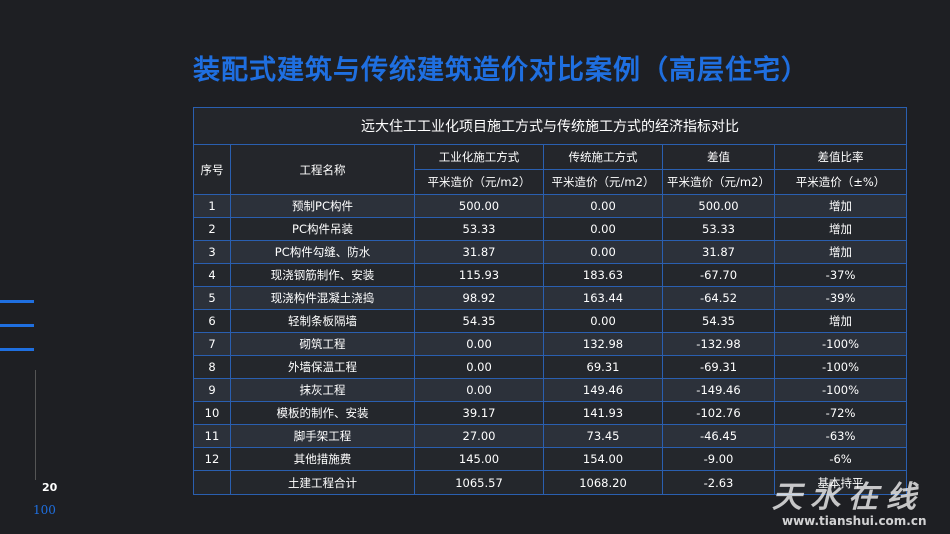 The height and width of the screenshot is (534, 950). Describe the element at coordinates (322, 390) in the screenshot. I see `cell-name: 抹灰工程` at that location.